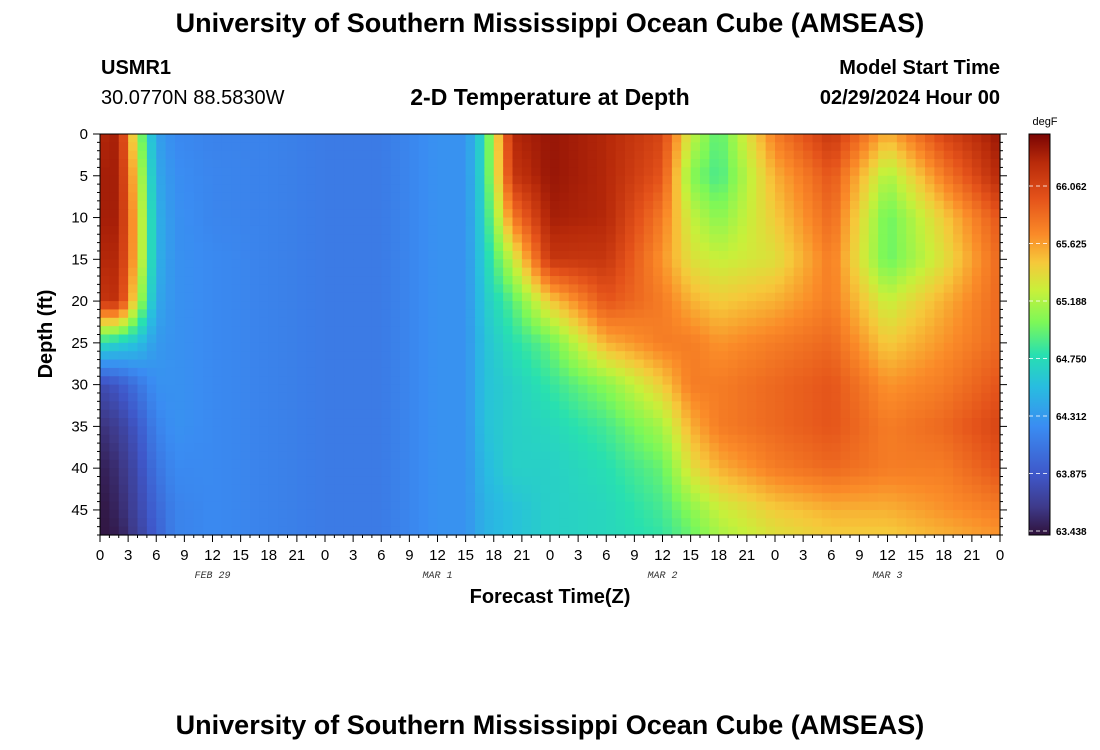  What do you see at coordinates (550, 597) in the screenshot?
I see `x-axis-title: Forecast Time(Z)` at bounding box center [550, 597].